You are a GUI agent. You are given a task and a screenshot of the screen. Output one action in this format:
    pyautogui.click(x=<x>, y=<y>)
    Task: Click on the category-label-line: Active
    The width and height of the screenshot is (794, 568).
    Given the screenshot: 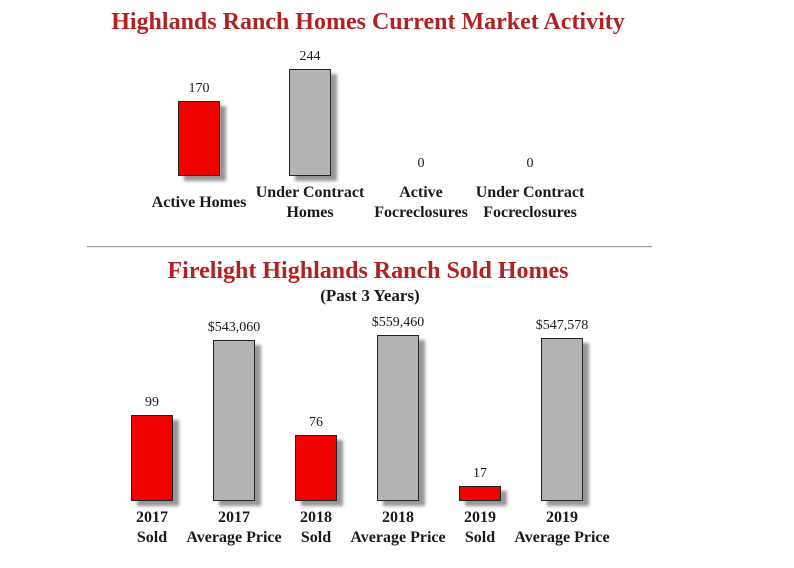 What is the action you would take?
    pyautogui.click(x=421, y=192)
    